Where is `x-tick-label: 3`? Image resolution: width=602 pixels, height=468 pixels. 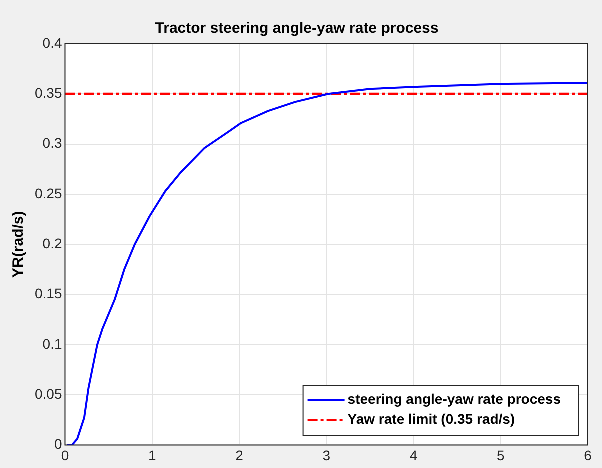 x-tick-label: 3 is located at coordinates (326, 455).